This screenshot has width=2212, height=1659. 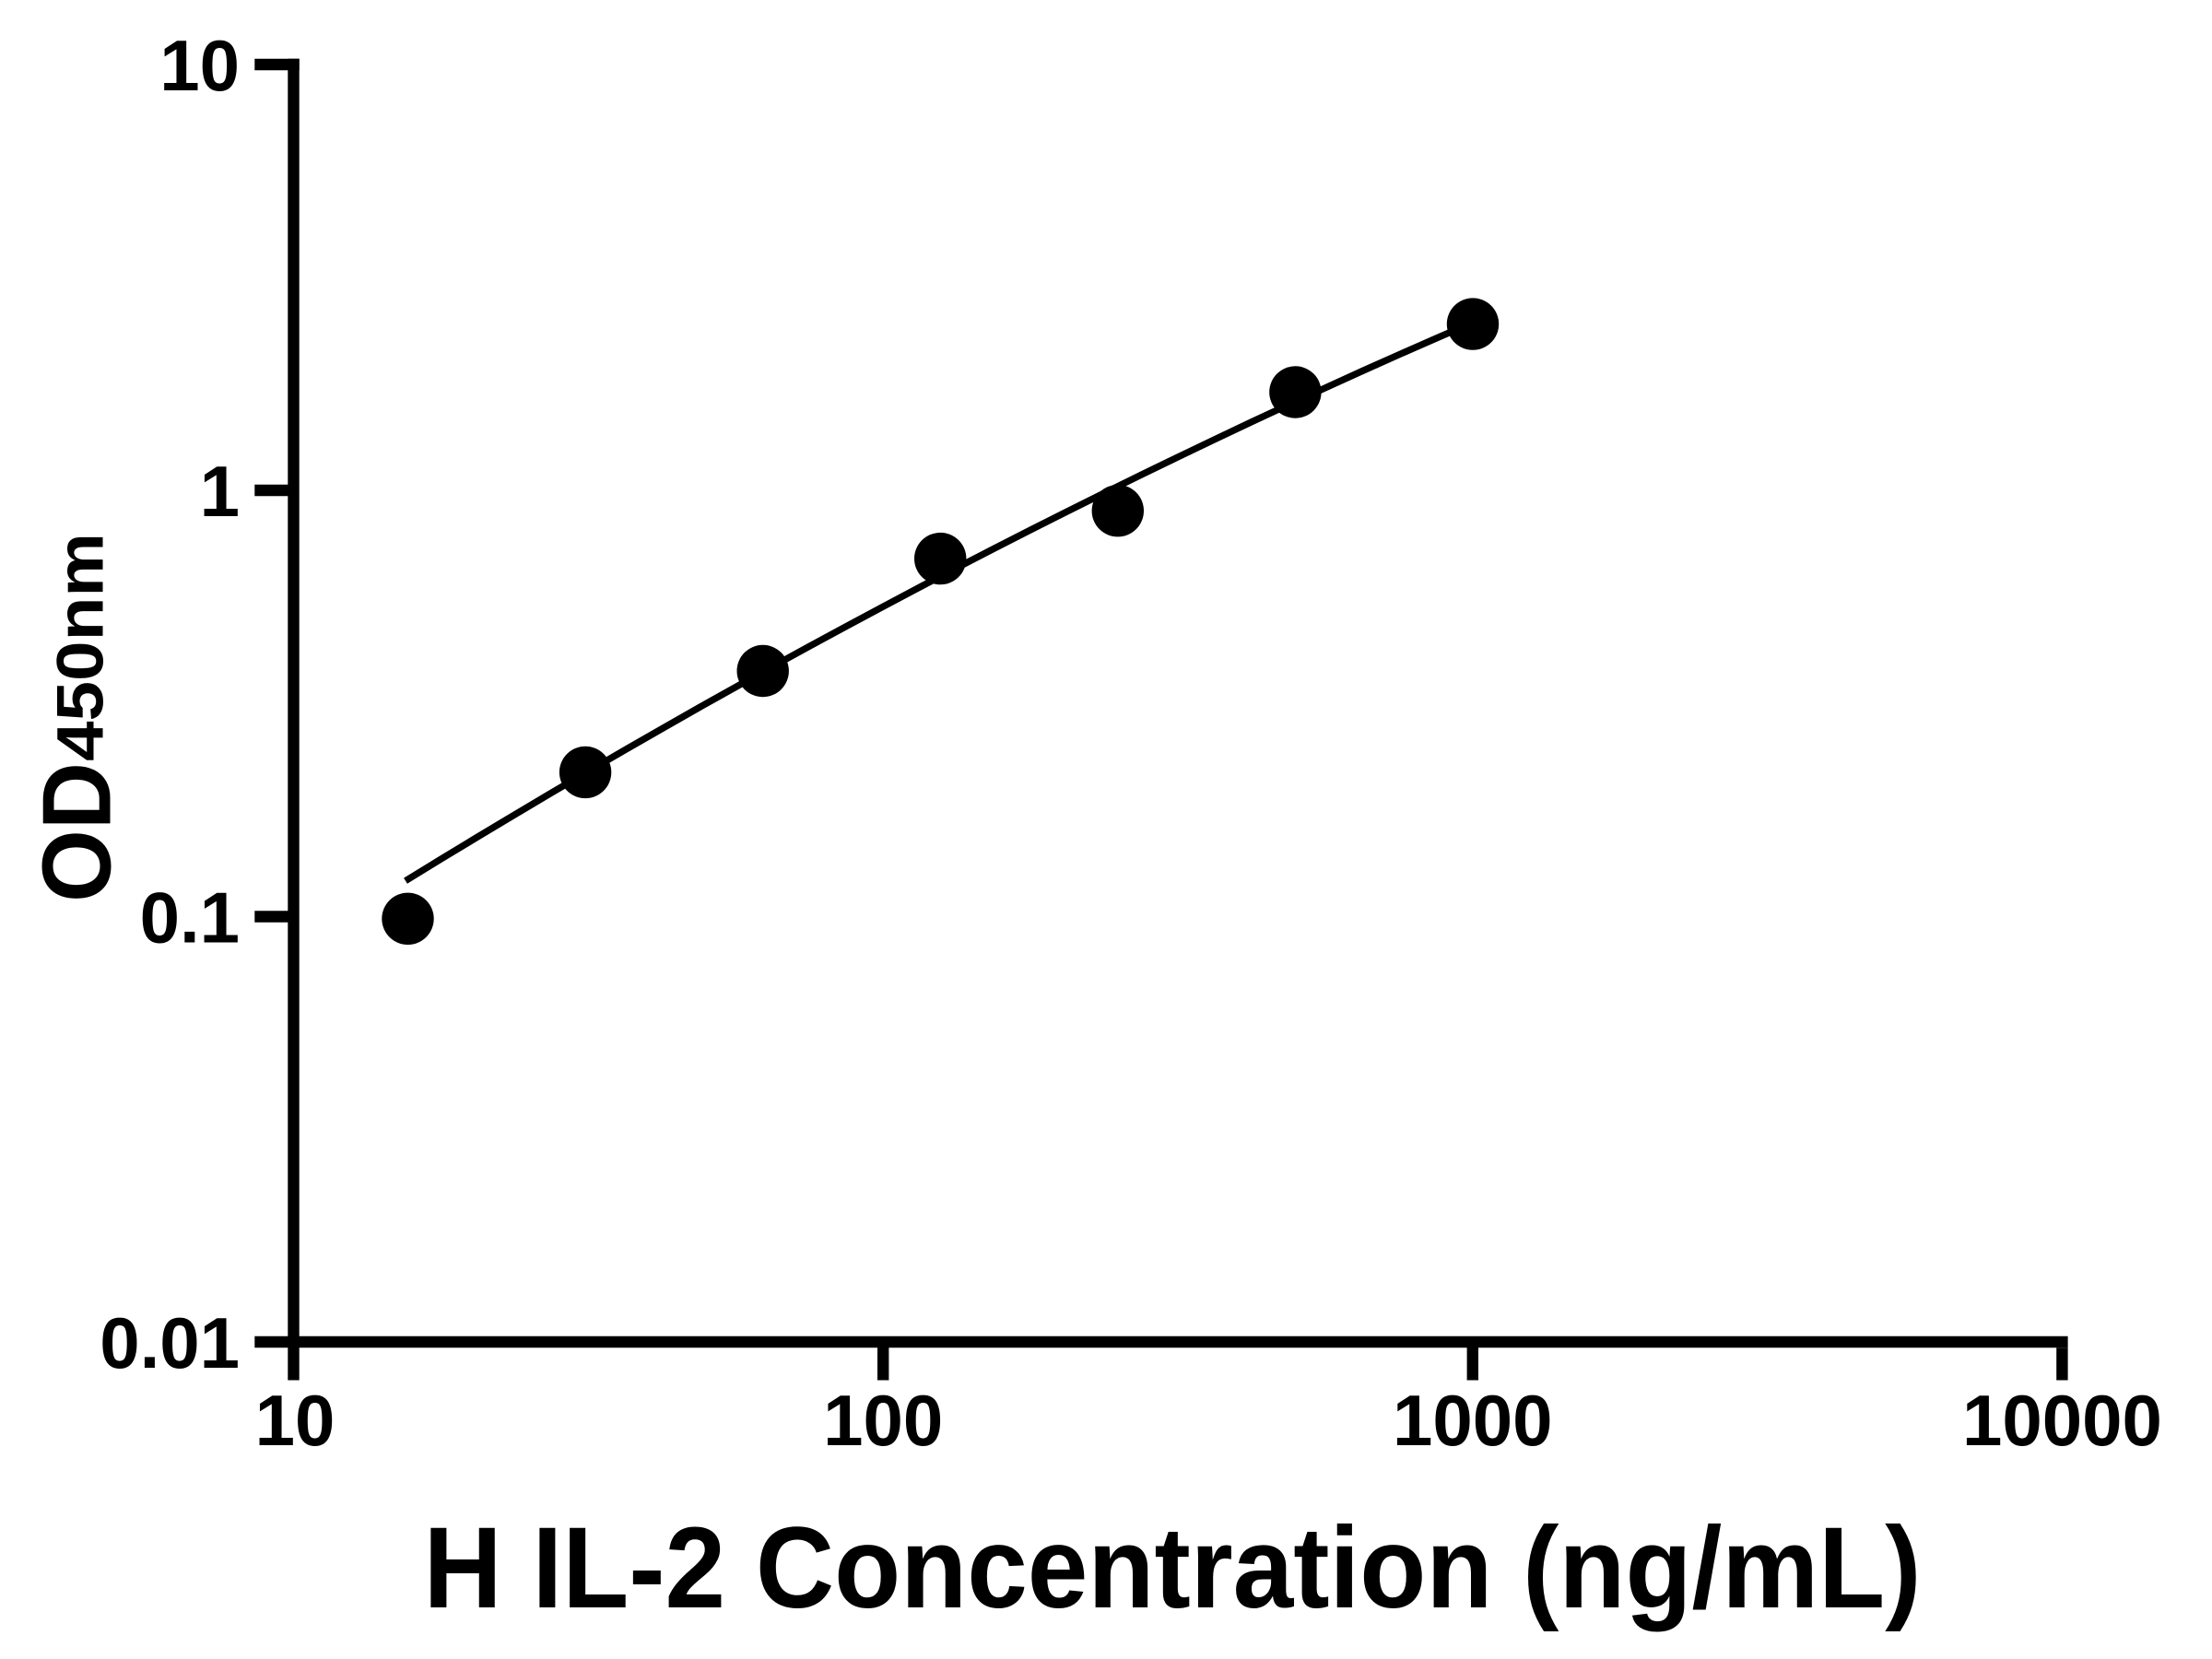 What do you see at coordinates (81, 647) in the screenshot?
I see `svg-text: 450nm` at bounding box center [81, 647].